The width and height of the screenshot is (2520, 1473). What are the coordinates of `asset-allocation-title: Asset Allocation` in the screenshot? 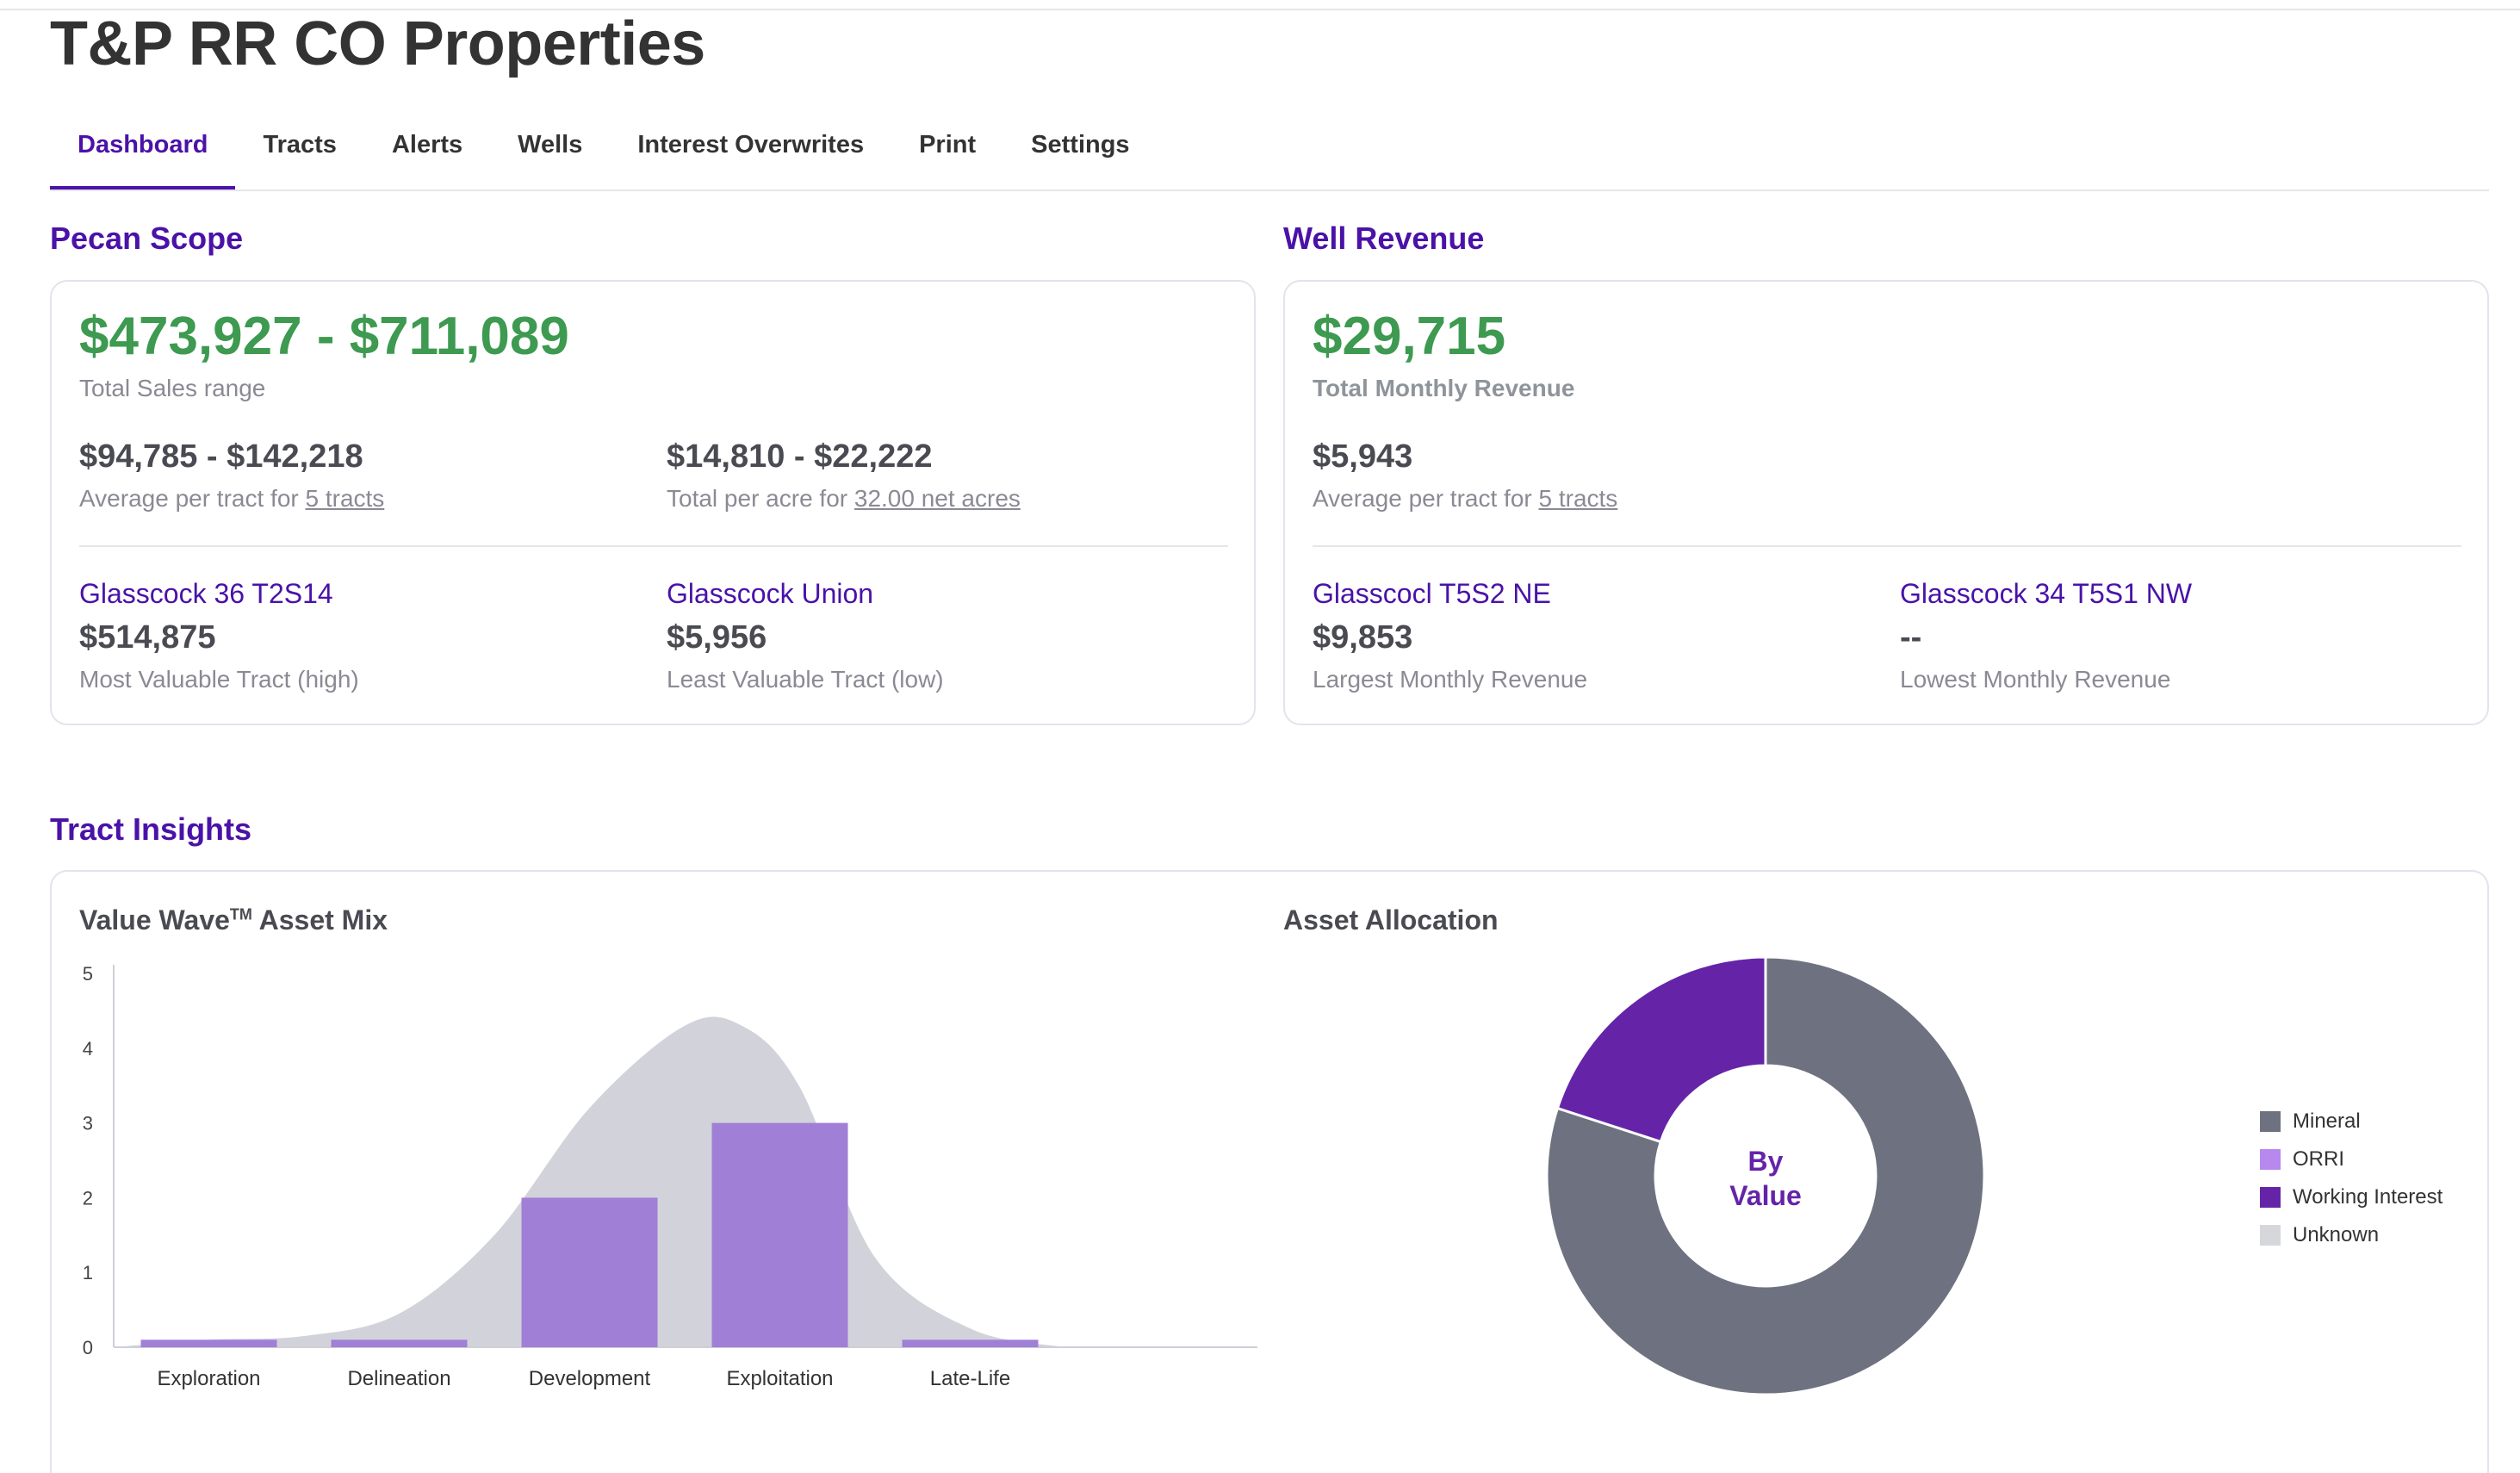 It's located at (1391, 920).